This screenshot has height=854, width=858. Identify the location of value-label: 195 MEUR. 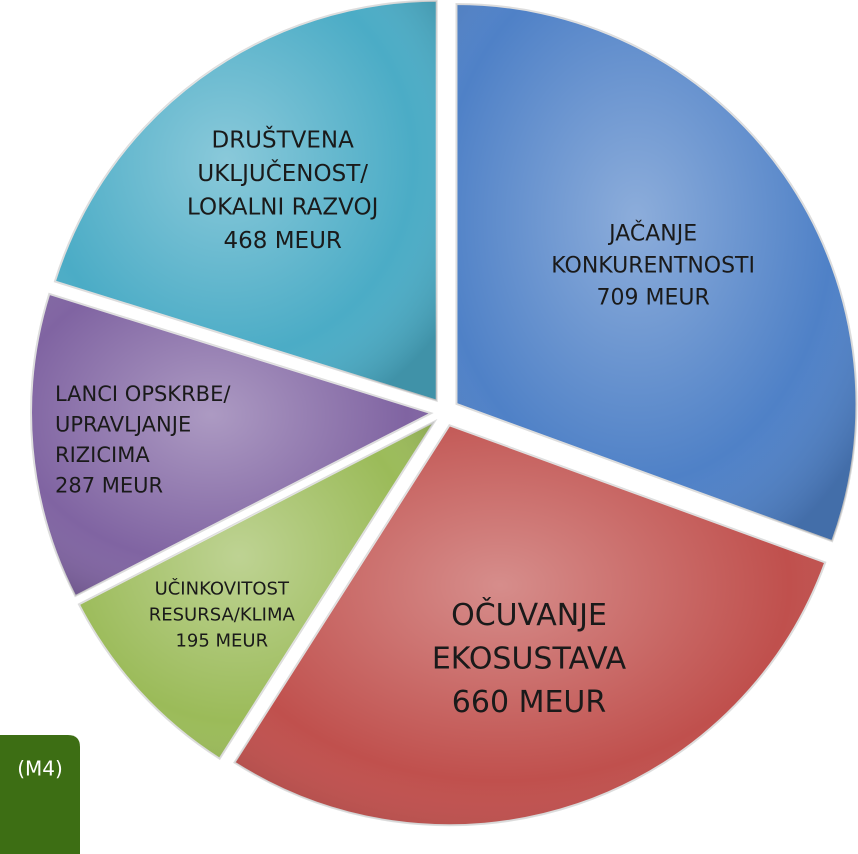
(221, 641).